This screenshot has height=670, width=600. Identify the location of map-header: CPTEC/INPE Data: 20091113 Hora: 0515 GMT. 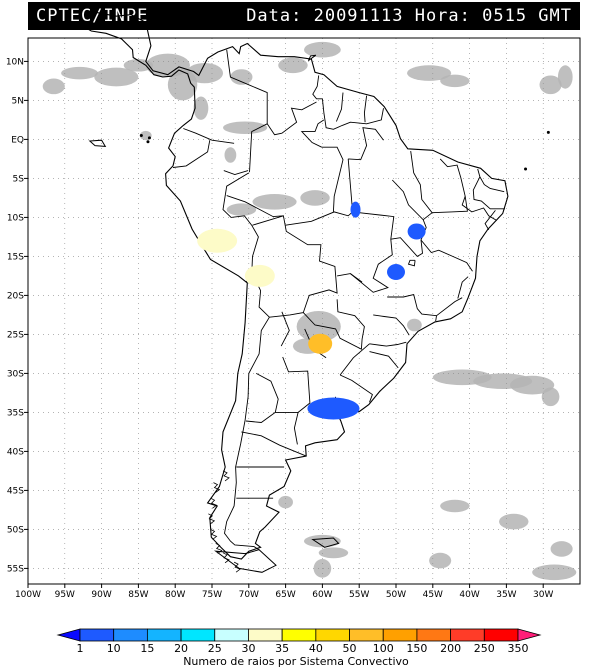
(304, 16).